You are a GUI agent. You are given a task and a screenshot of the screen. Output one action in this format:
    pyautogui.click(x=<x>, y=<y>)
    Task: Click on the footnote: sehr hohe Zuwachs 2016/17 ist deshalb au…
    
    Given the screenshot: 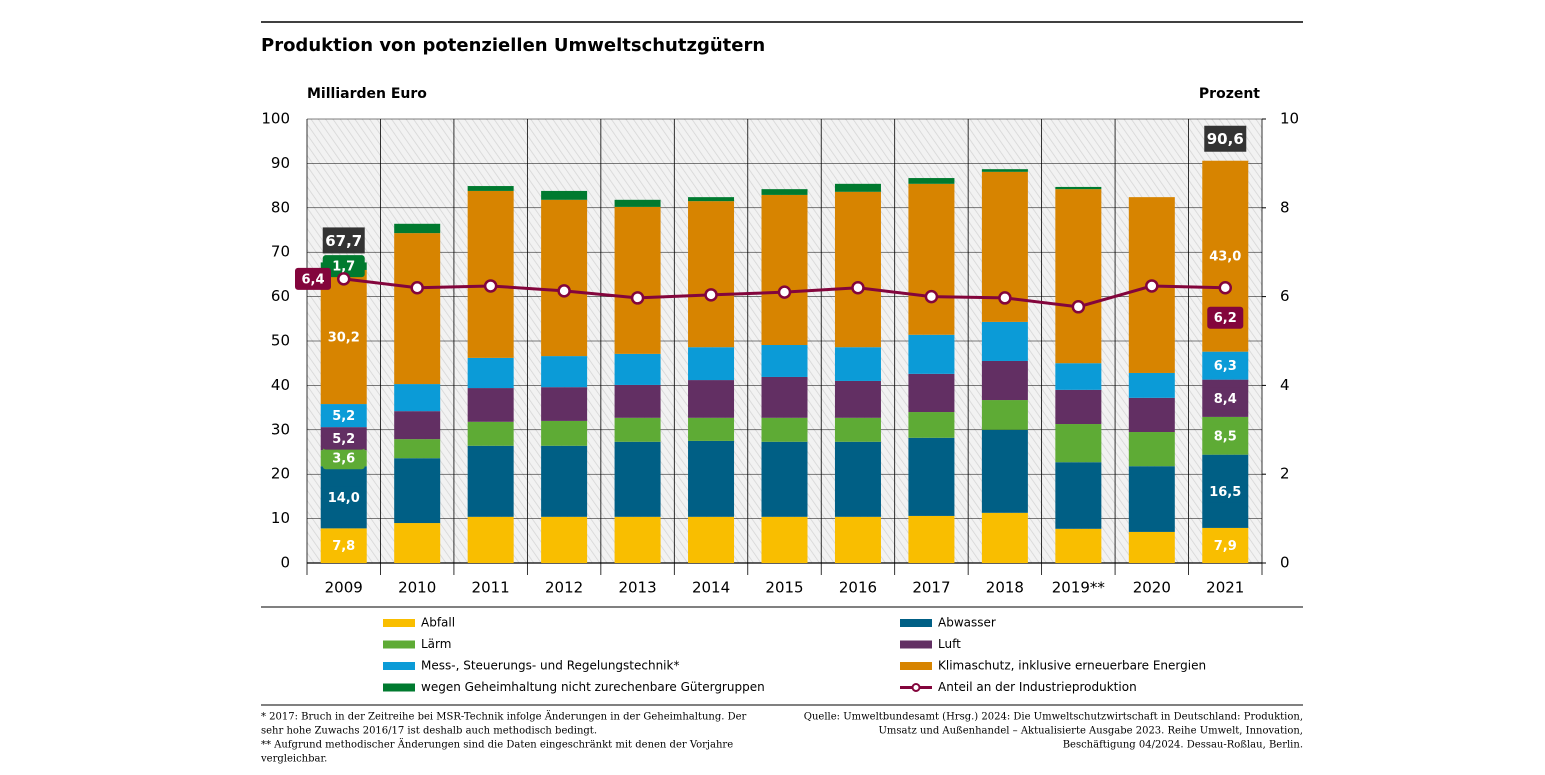 What is the action you would take?
    pyautogui.click(x=429, y=731)
    